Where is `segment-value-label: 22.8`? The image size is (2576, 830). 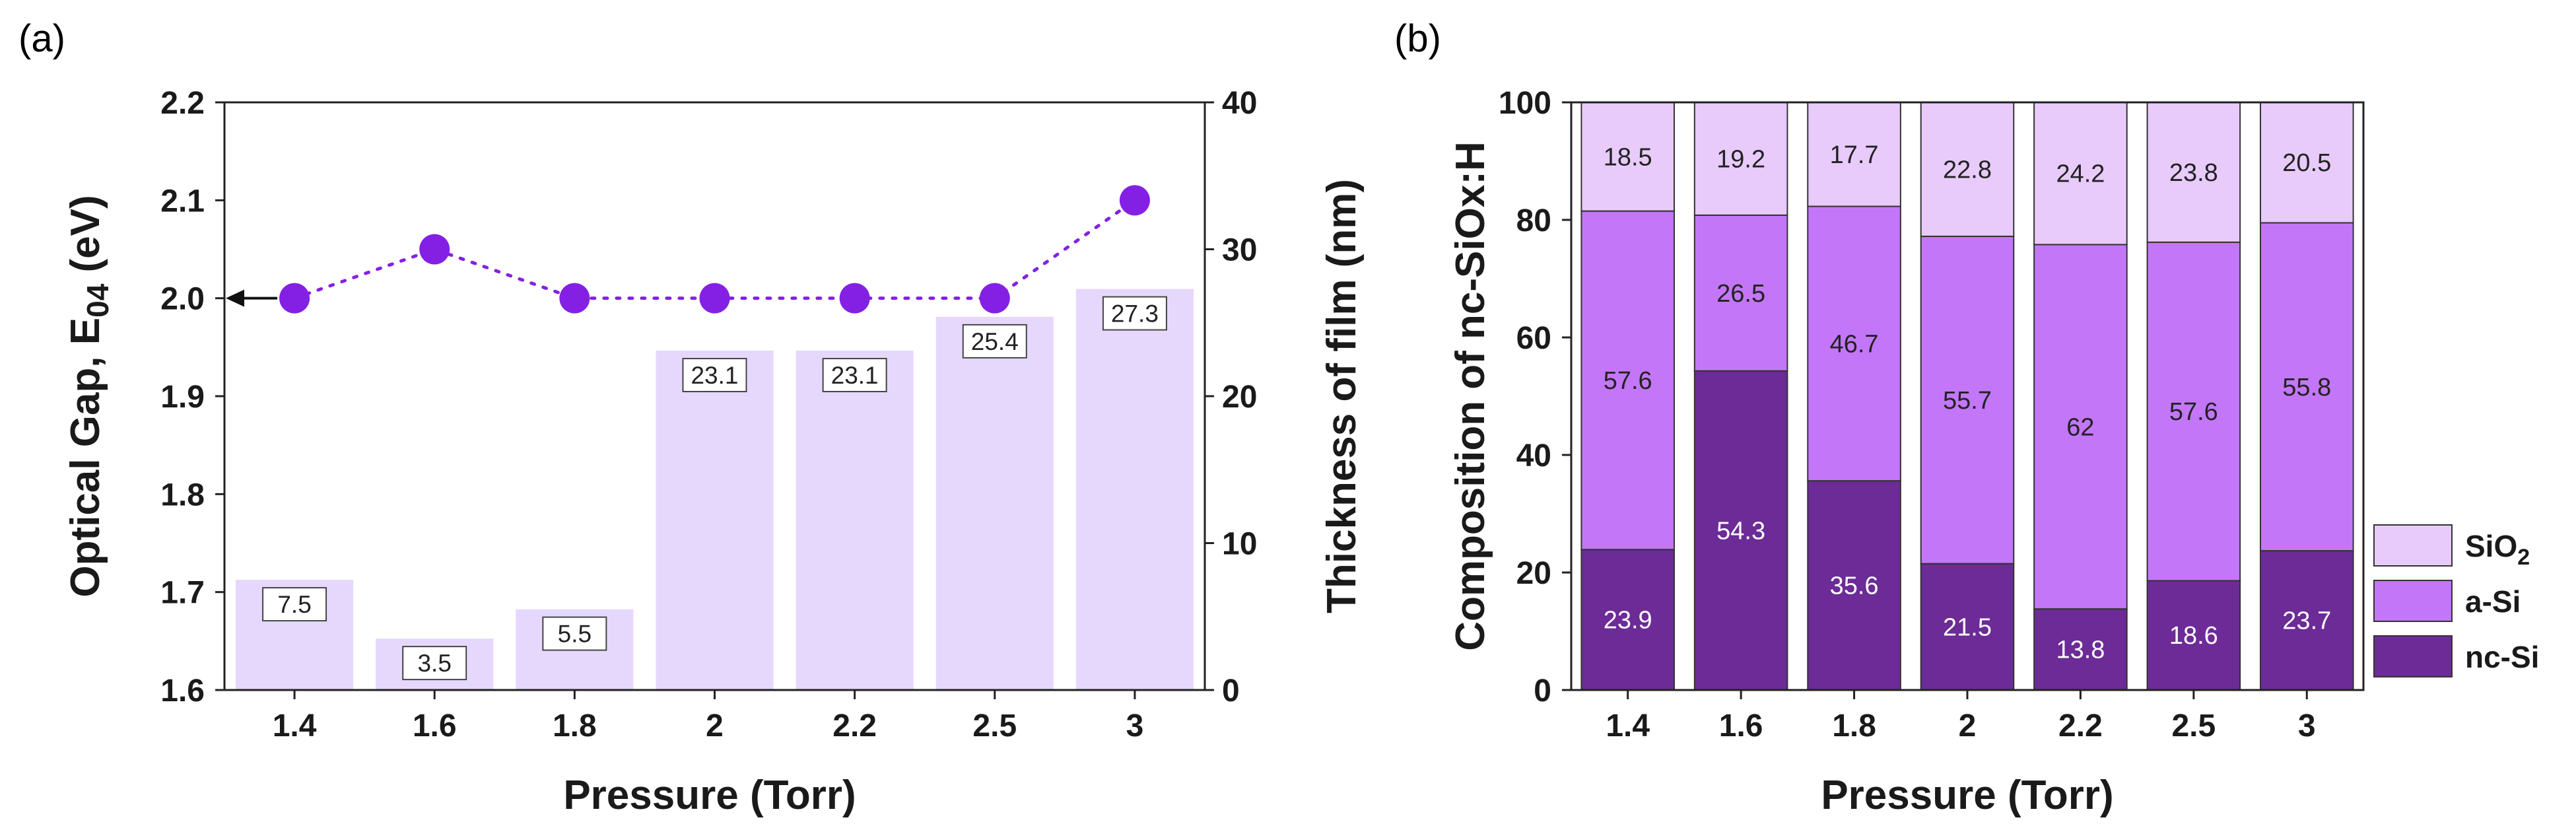
segment-value-label: 22.8 is located at coordinates (1968, 170).